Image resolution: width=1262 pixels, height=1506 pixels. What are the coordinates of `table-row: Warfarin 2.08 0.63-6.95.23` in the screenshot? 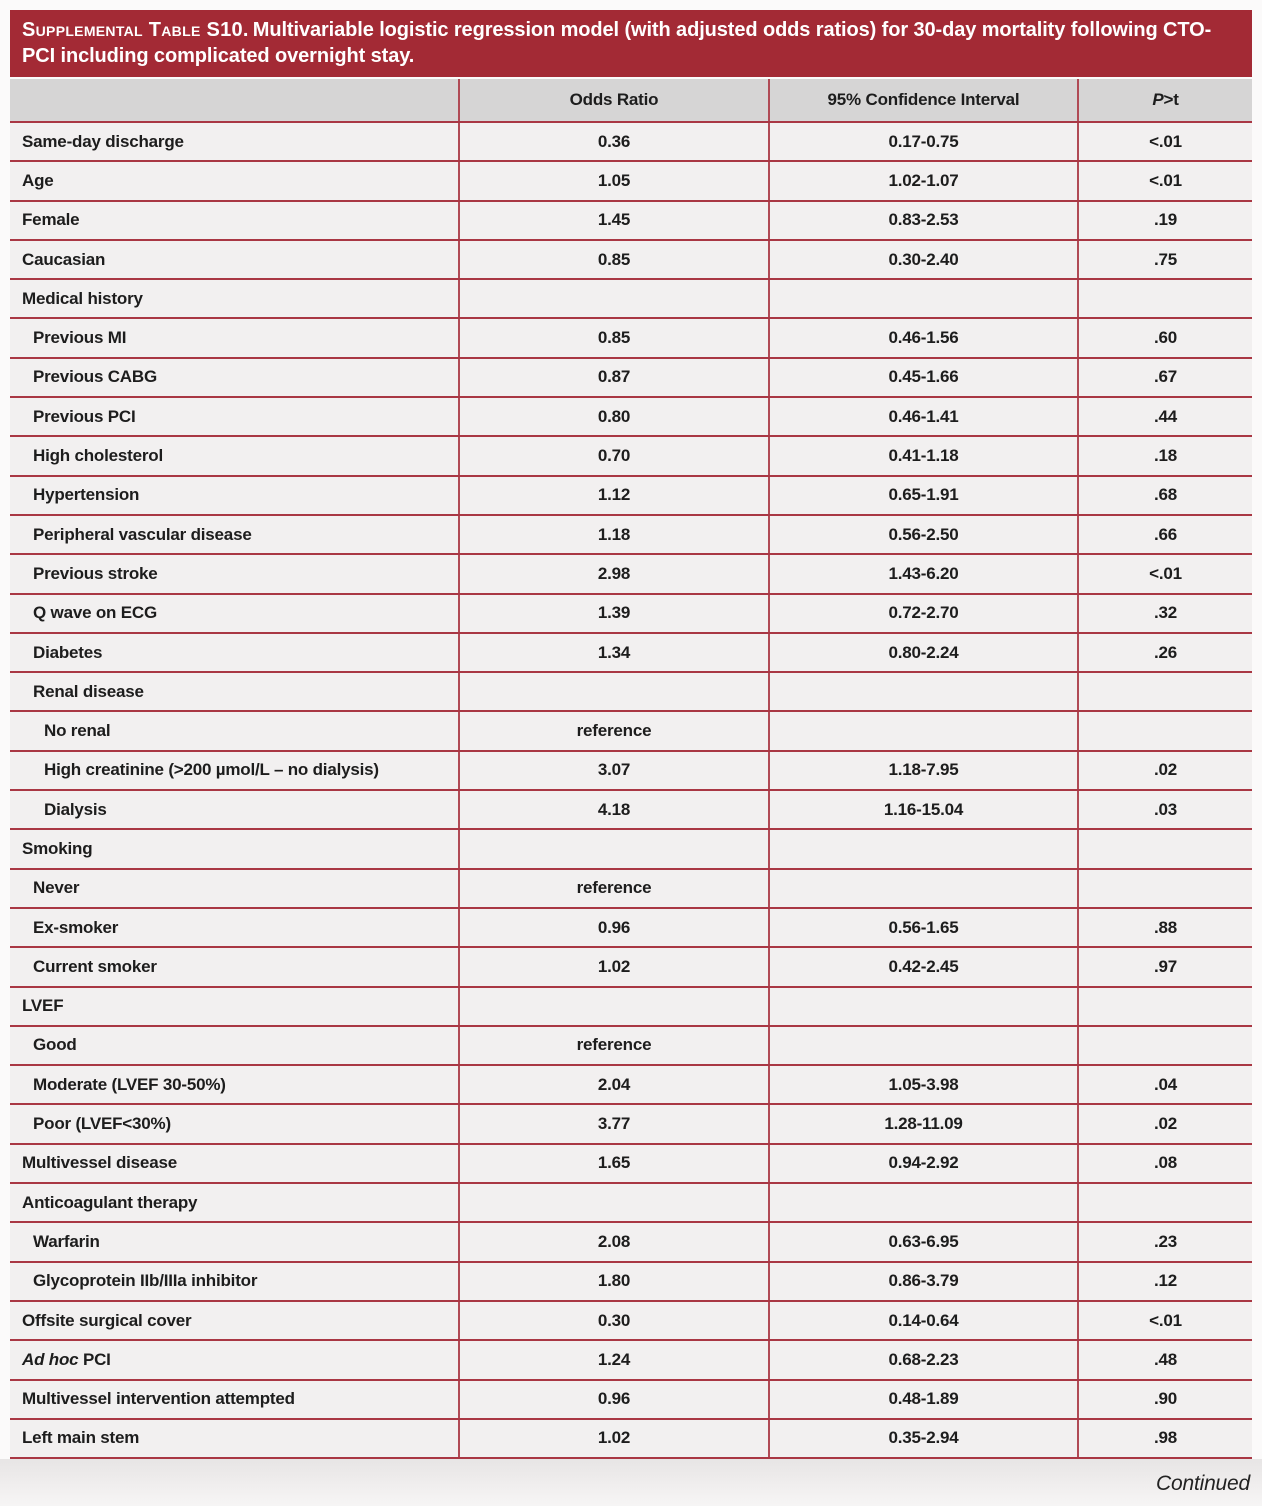 It's located at (631, 1242).